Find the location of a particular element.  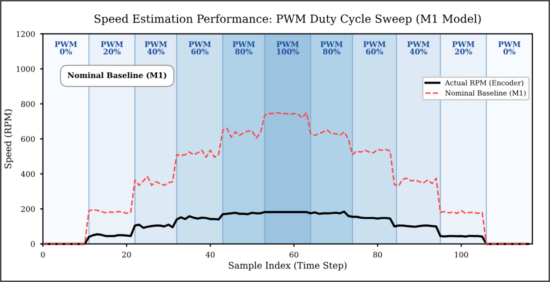

chart-title: Speed Estimation Performance: PWM Duty Cycle Sweep (M1 Model) is located at coordinates (287, 20).